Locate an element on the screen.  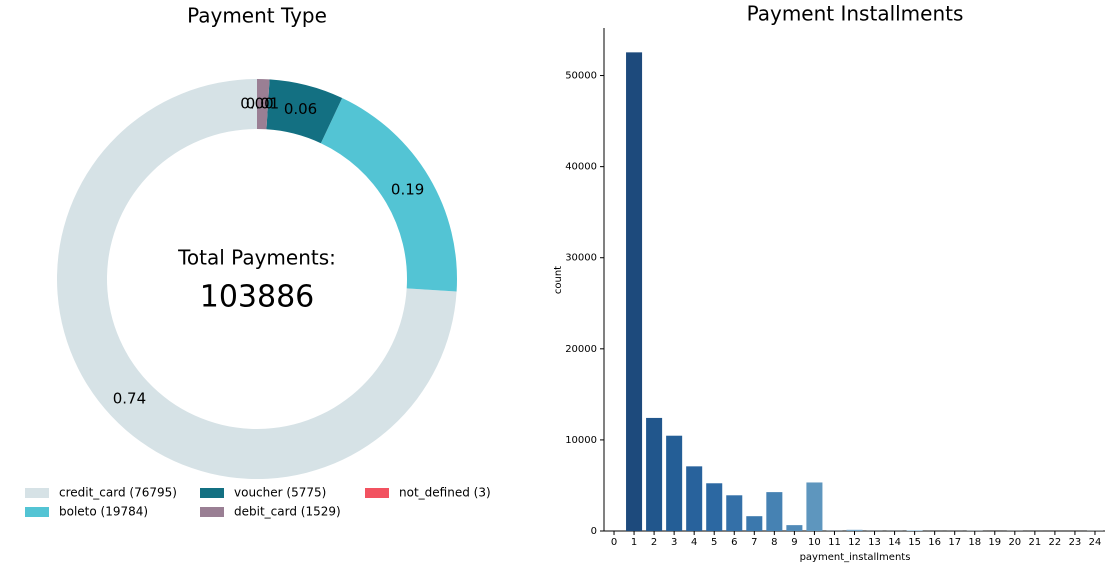
x-tick-label: 13 is located at coordinates (874, 542).